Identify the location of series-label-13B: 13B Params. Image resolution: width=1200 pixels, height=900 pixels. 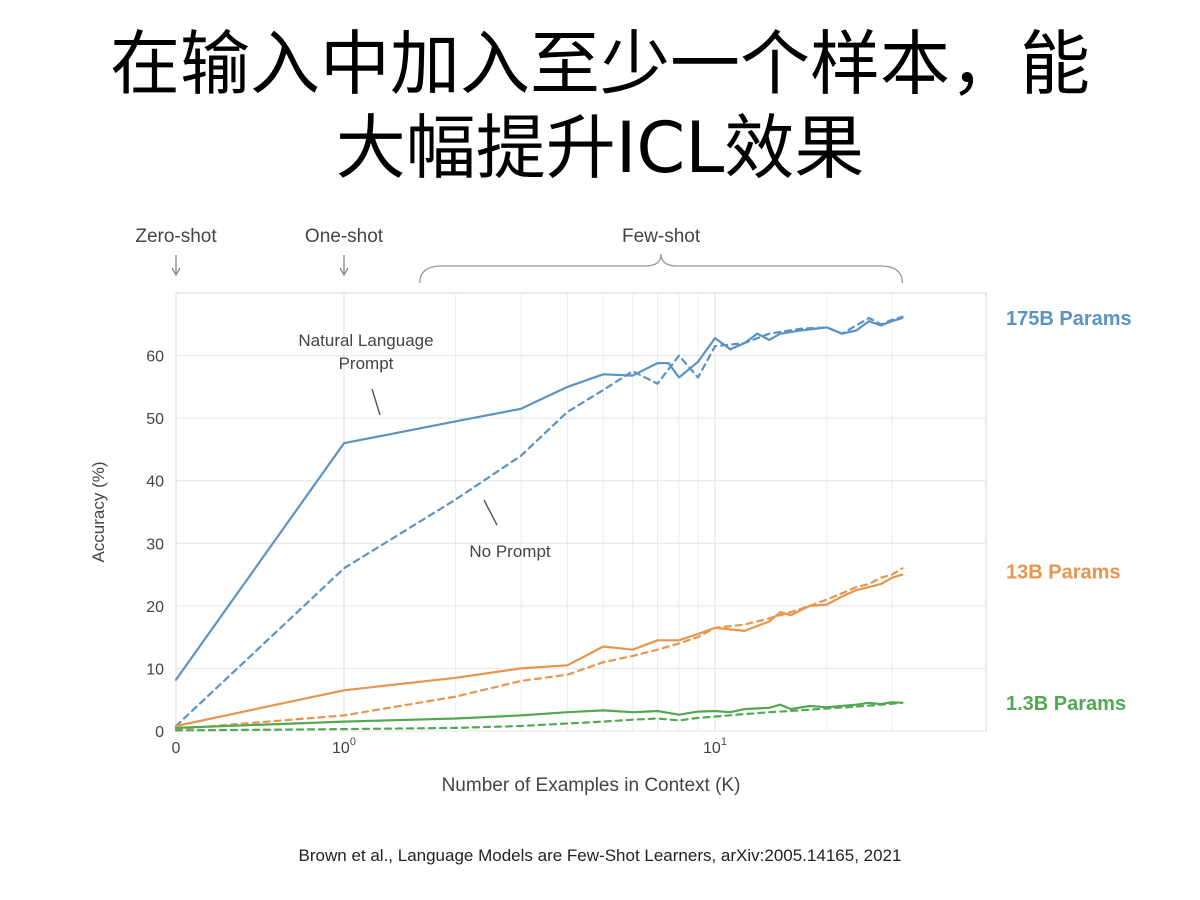
(1063, 572).